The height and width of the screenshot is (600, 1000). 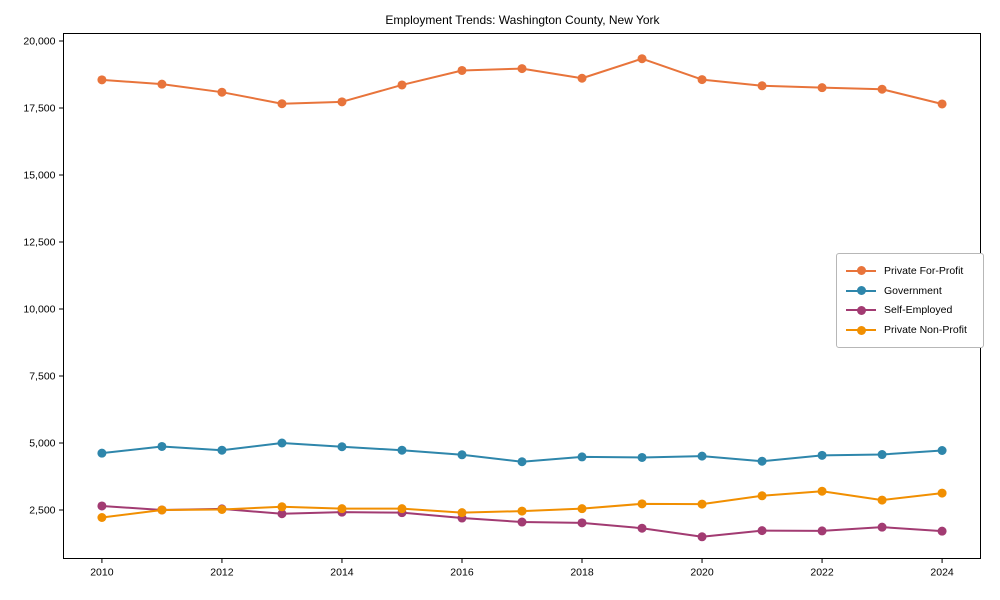 What do you see at coordinates (702, 504) in the screenshot?
I see `data-point-private-non-profit-2020` at bounding box center [702, 504].